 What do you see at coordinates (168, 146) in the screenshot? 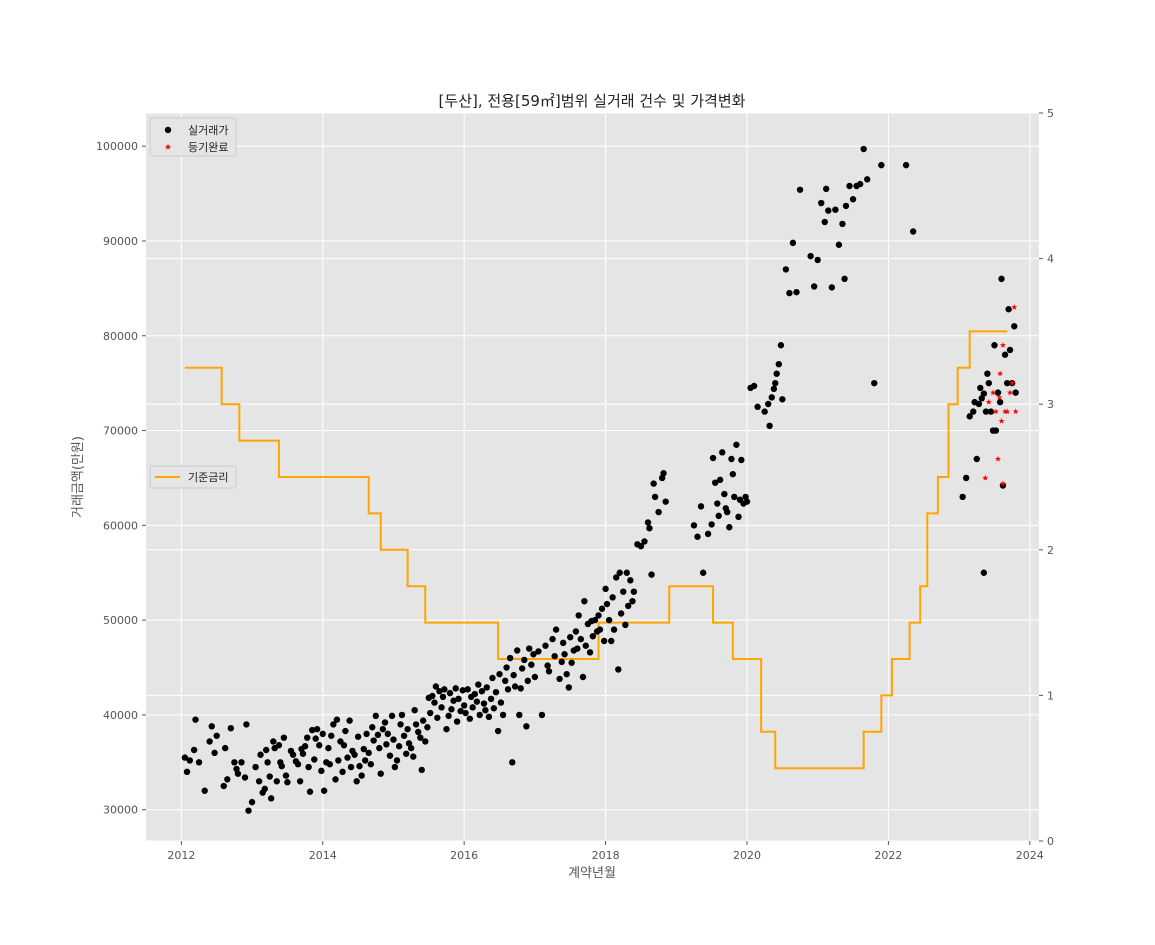
I see `legend-registered-marker` at bounding box center [168, 146].